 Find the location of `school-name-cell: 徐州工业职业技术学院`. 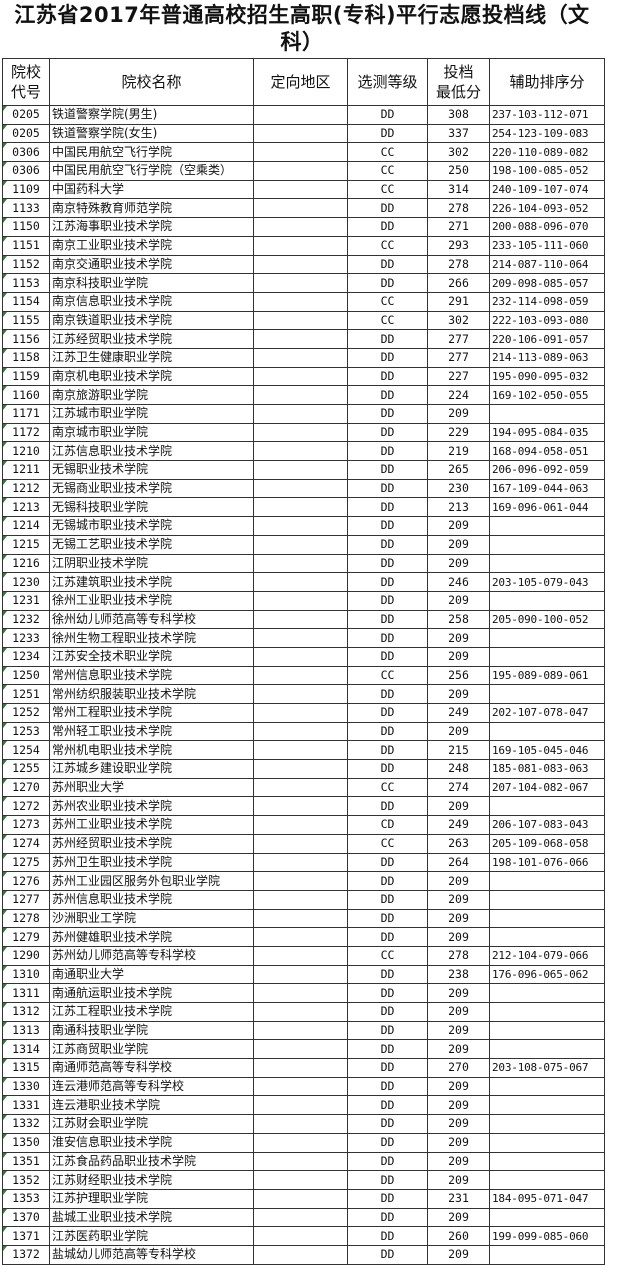

school-name-cell: 徐州工业职业技术学院 is located at coordinates (151, 600).